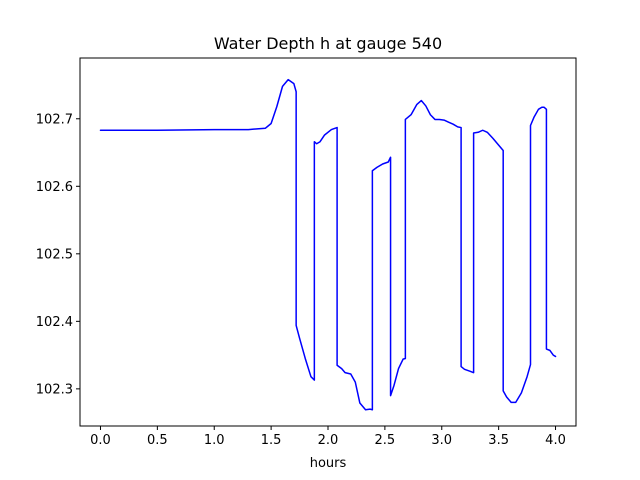  What do you see at coordinates (385, 440) in the screenshot?
I see `x-tick-label: 2.5` at bounding box center [385, 440].